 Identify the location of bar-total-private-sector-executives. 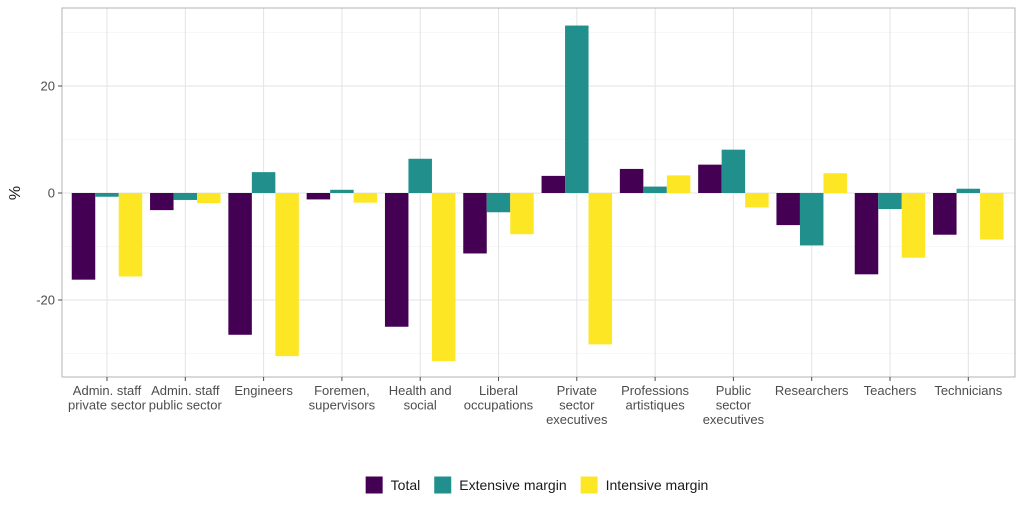
(553, 184).